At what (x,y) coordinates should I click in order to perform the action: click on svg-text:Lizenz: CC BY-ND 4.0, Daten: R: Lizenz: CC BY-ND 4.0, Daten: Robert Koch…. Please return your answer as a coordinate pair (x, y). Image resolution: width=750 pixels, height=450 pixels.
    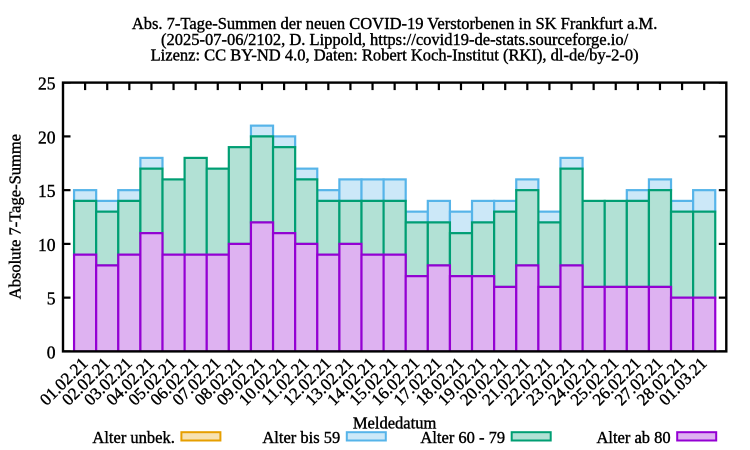
    Looking at the image, I should click on (395, 55).